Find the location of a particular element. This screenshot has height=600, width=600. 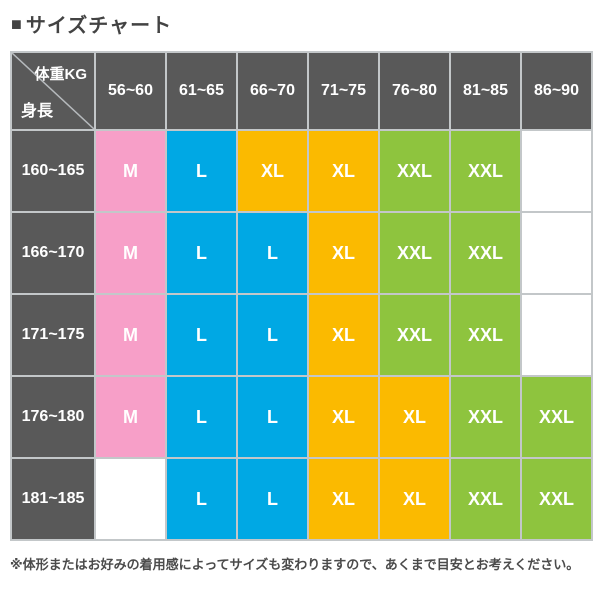

table-row: 166~170 M L L XL XXL XXL is located at coordinates (301, 253).